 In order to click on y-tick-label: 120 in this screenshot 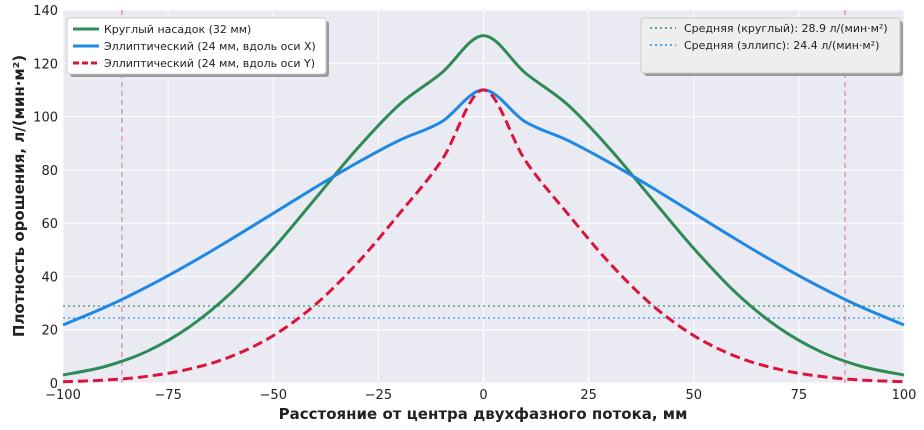, I will do `click(45, 64)`.